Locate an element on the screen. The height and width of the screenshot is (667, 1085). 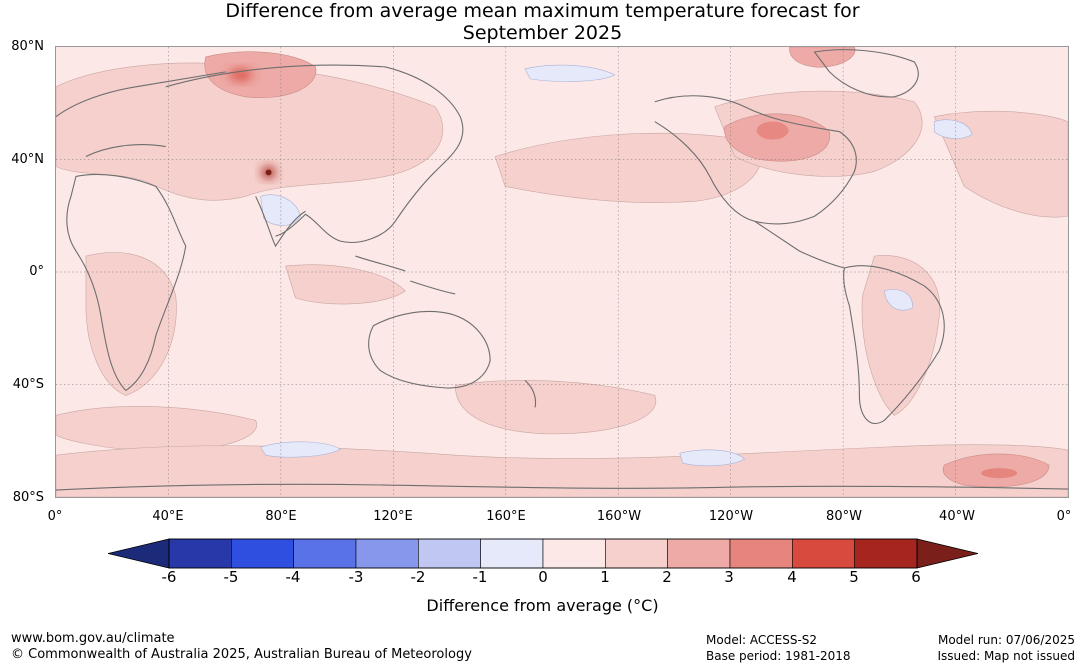
colorbar-tick-0: 0 is located at coordinates (543, 577).